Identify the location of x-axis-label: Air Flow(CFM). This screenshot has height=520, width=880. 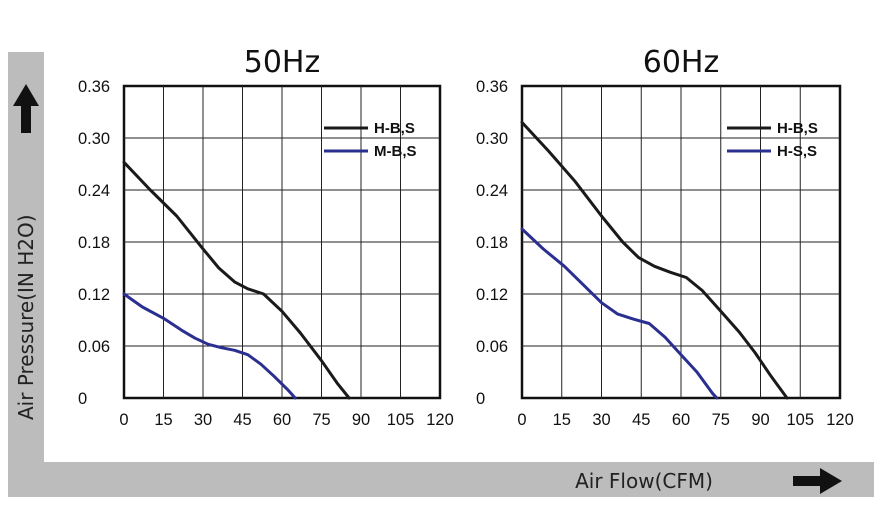
(644, 481).